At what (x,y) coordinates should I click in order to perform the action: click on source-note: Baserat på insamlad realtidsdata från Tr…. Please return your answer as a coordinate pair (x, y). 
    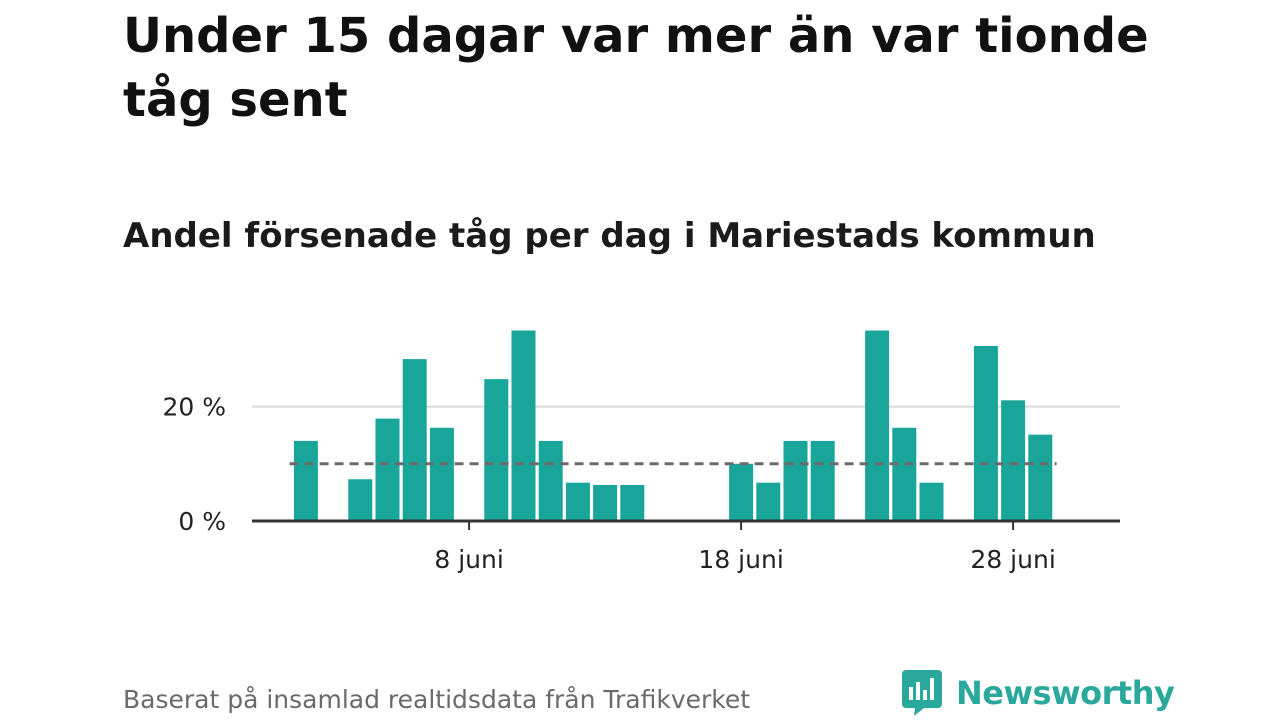
    Looking at the image, I should click on (437, 699).